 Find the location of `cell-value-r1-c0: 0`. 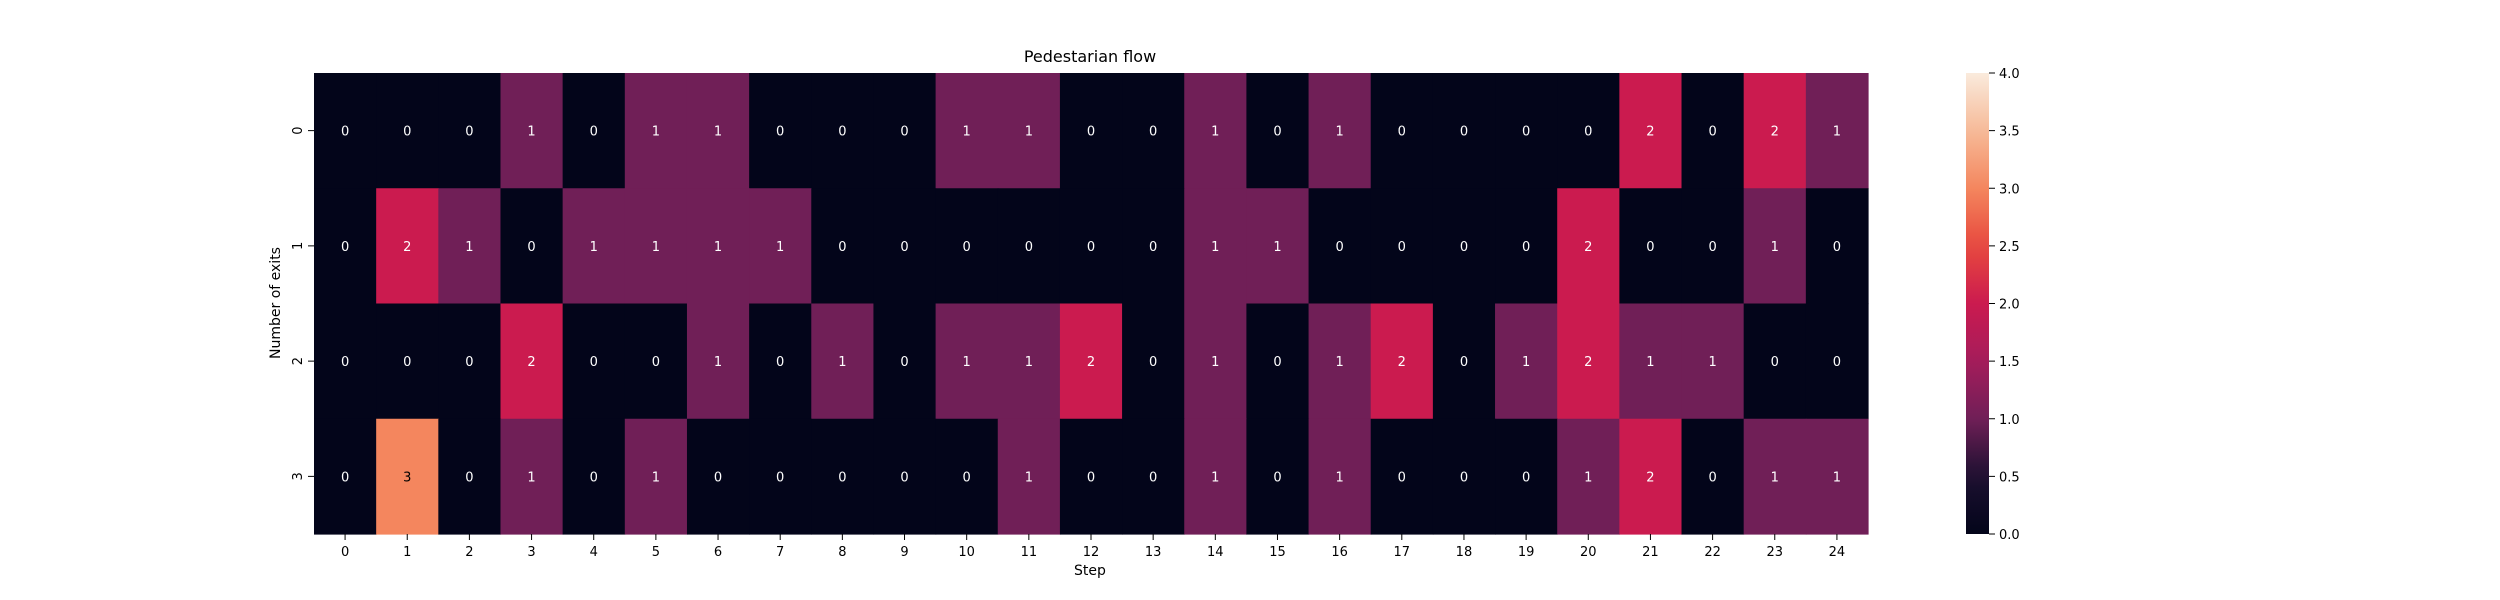

cell-value-r1-c0: 0 is located at coordinates (345, 247).